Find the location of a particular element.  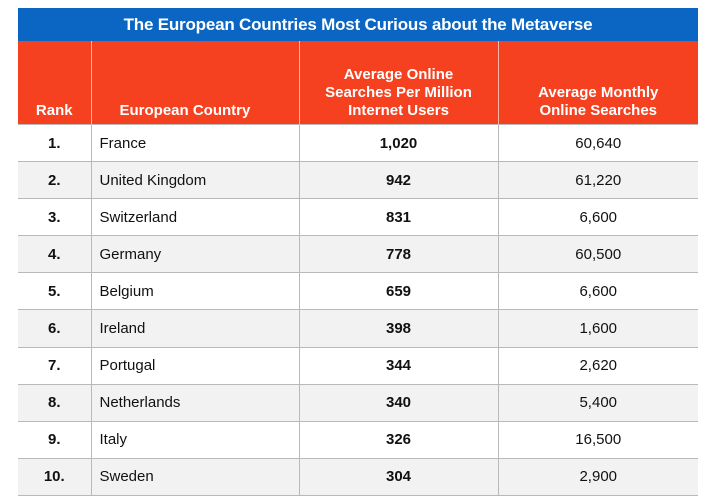

searches-per-million-cell: 1,020 is located at coordinates (399, 142).